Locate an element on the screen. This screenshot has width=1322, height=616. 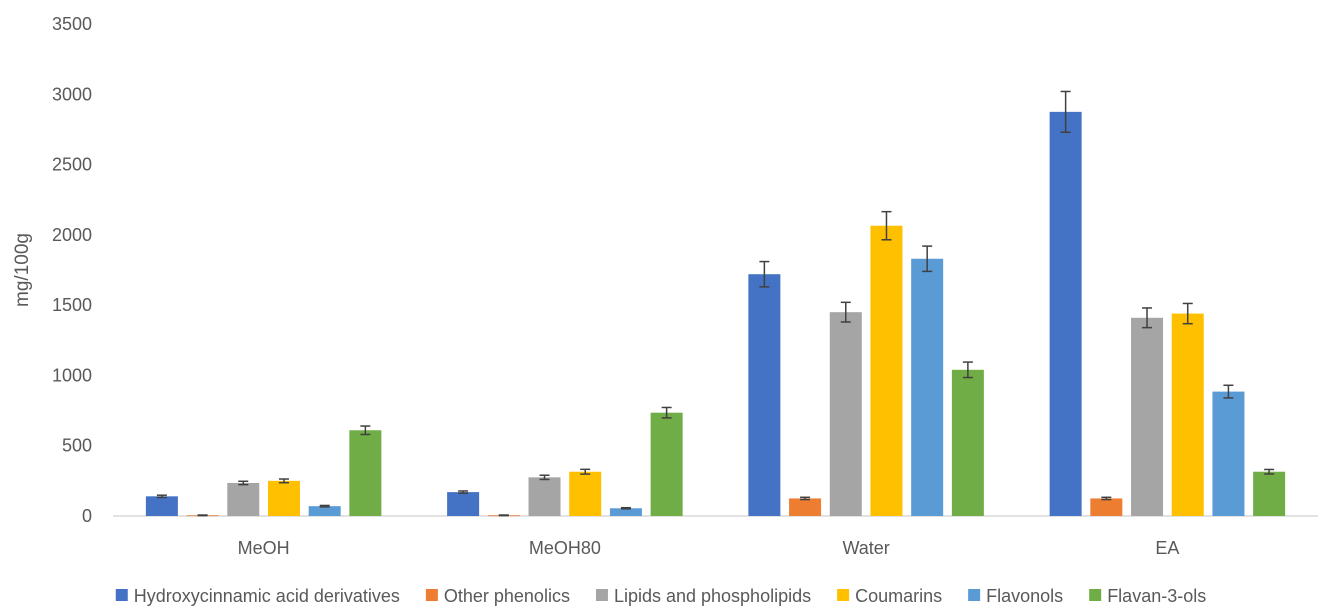
legend-item: Hydroxycinnamic acid derivatives is located at coordinates (257, 596).